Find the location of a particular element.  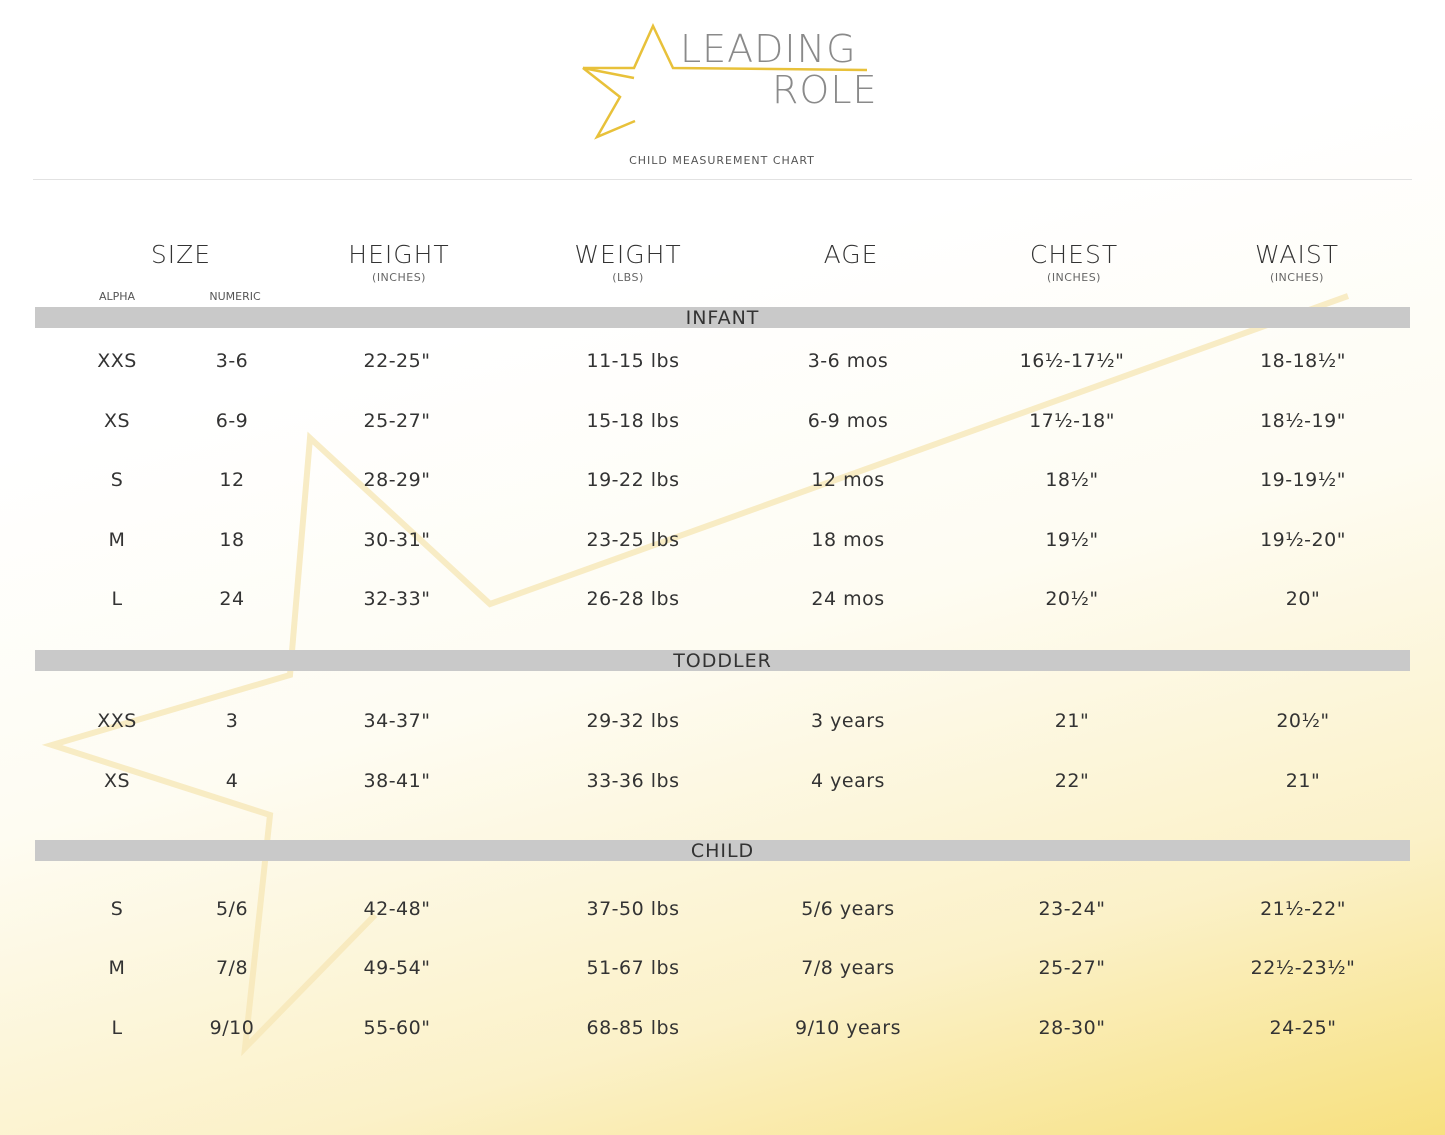

star-logo-icon is located at coordinates (725, 81).